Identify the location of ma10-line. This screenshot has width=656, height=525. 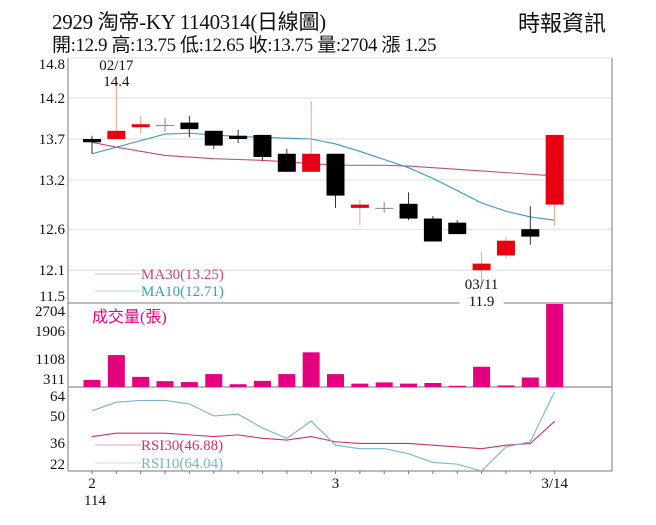
(323, 176).